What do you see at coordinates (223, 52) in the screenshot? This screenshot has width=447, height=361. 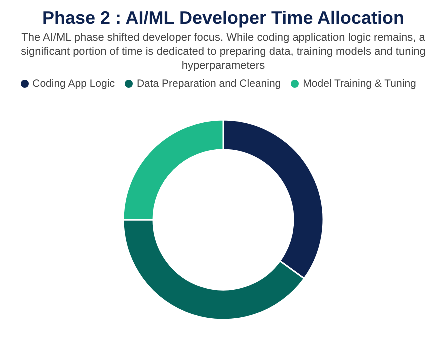 I see `chart-subtitle: The AI/ML phase shifted developer focus. While coding application logic remains, a significant portion of time is dedicated to preparing data, training models and tuning hyperparameters` at bounding box center [223, 52].